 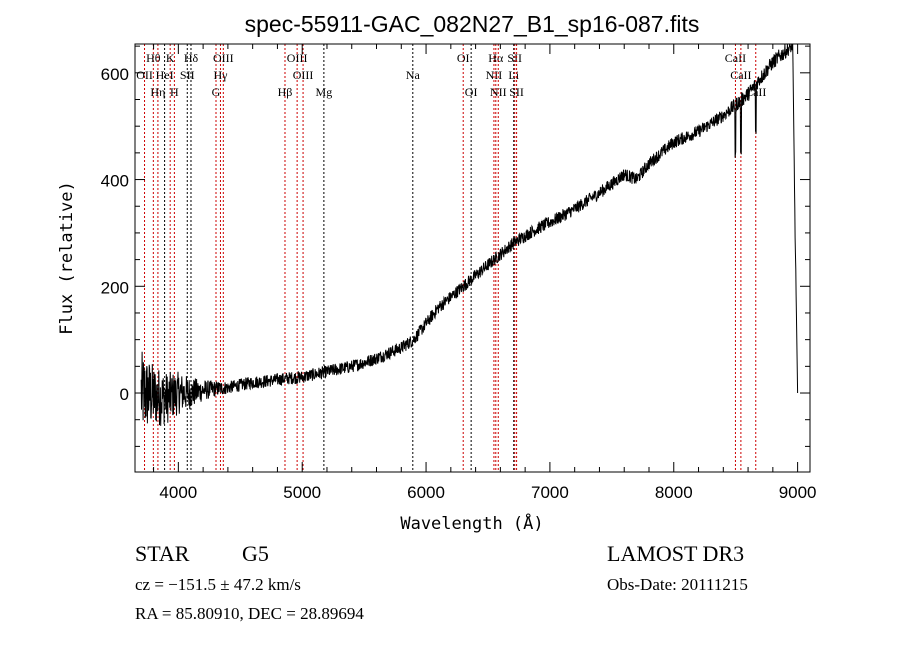 What do you see at coordinates (324, 92) in the screenshot?
I see `line-label: Mg` at bounding box center [324, 92].